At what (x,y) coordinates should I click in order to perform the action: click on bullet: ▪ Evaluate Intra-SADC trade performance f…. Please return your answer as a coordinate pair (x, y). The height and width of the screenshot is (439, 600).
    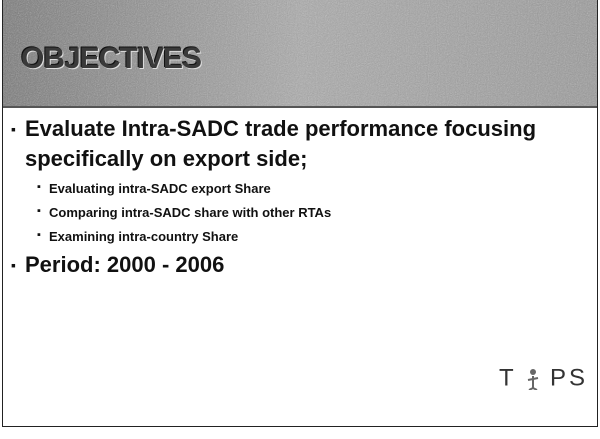
    Looking at the image, I should click on (274, 143).